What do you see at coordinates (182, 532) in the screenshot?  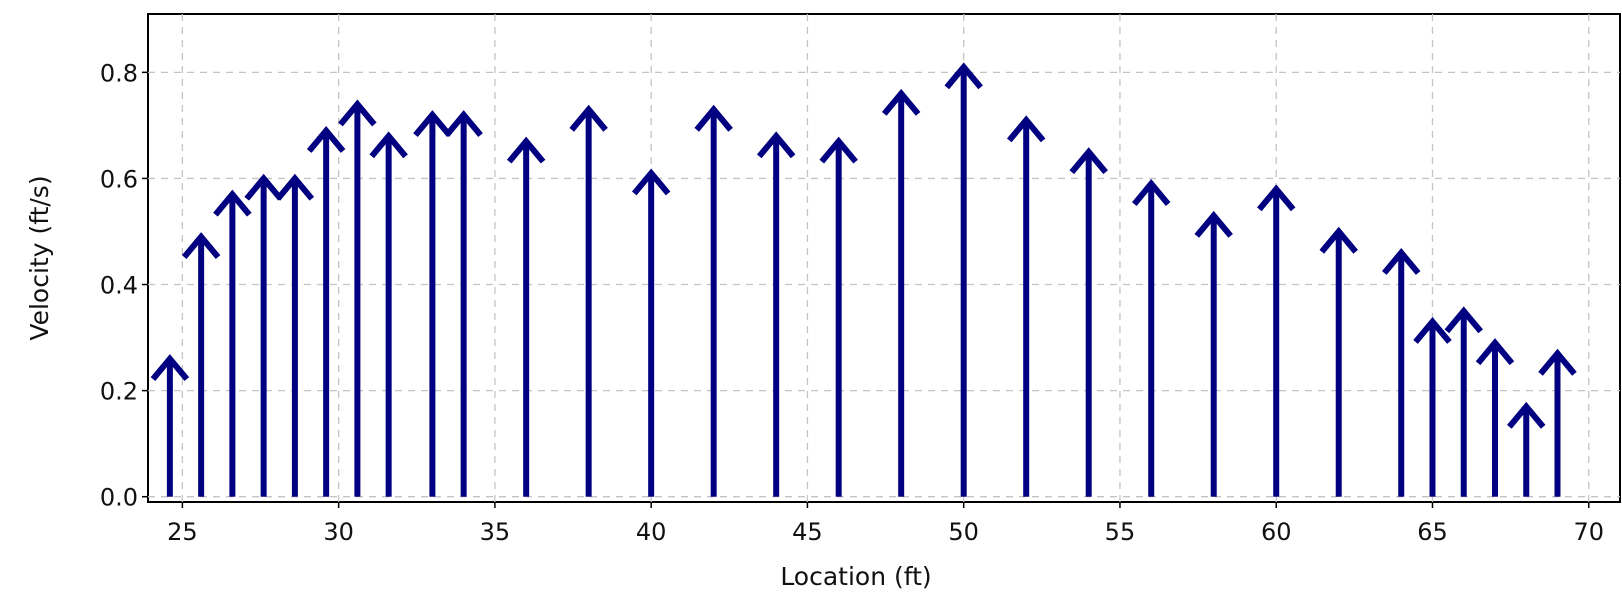 I see `x-tick-label: 25` at bounding box center [182, 532].